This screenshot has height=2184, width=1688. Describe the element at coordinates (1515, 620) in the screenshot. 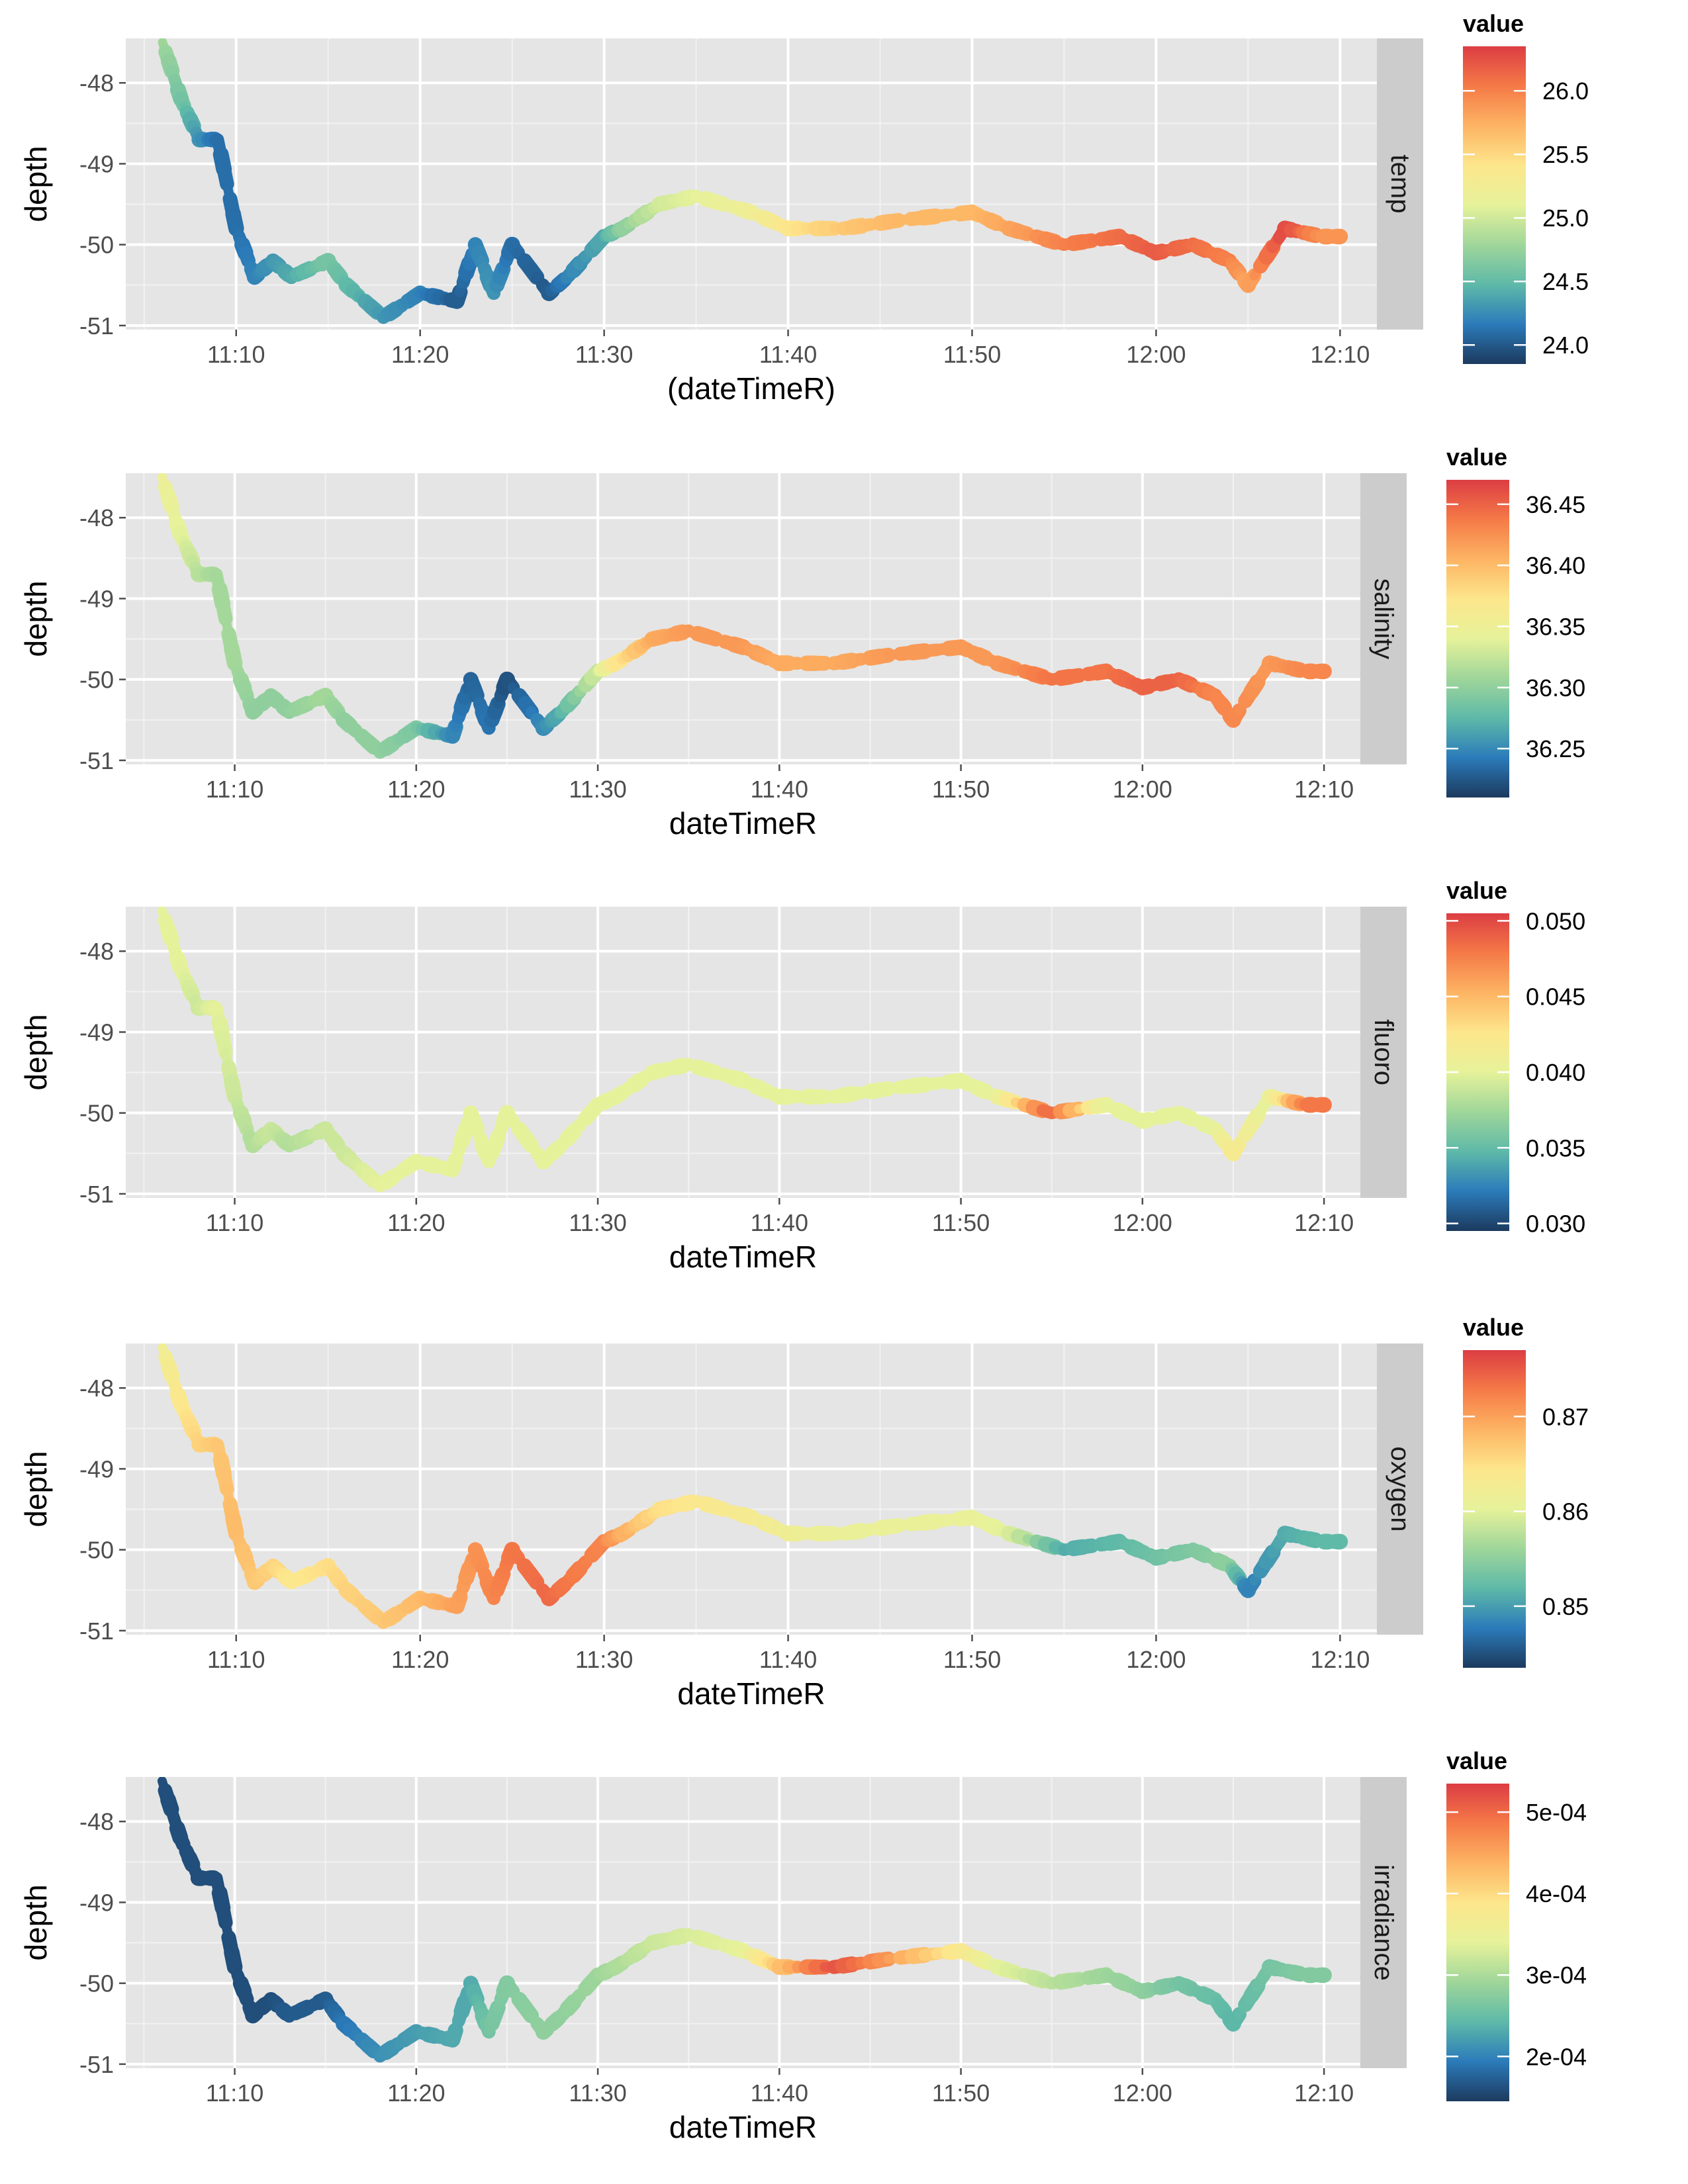

I see `colorbar-legend: value 36.45 36.40 36.35 36.30 36.25` at that location.